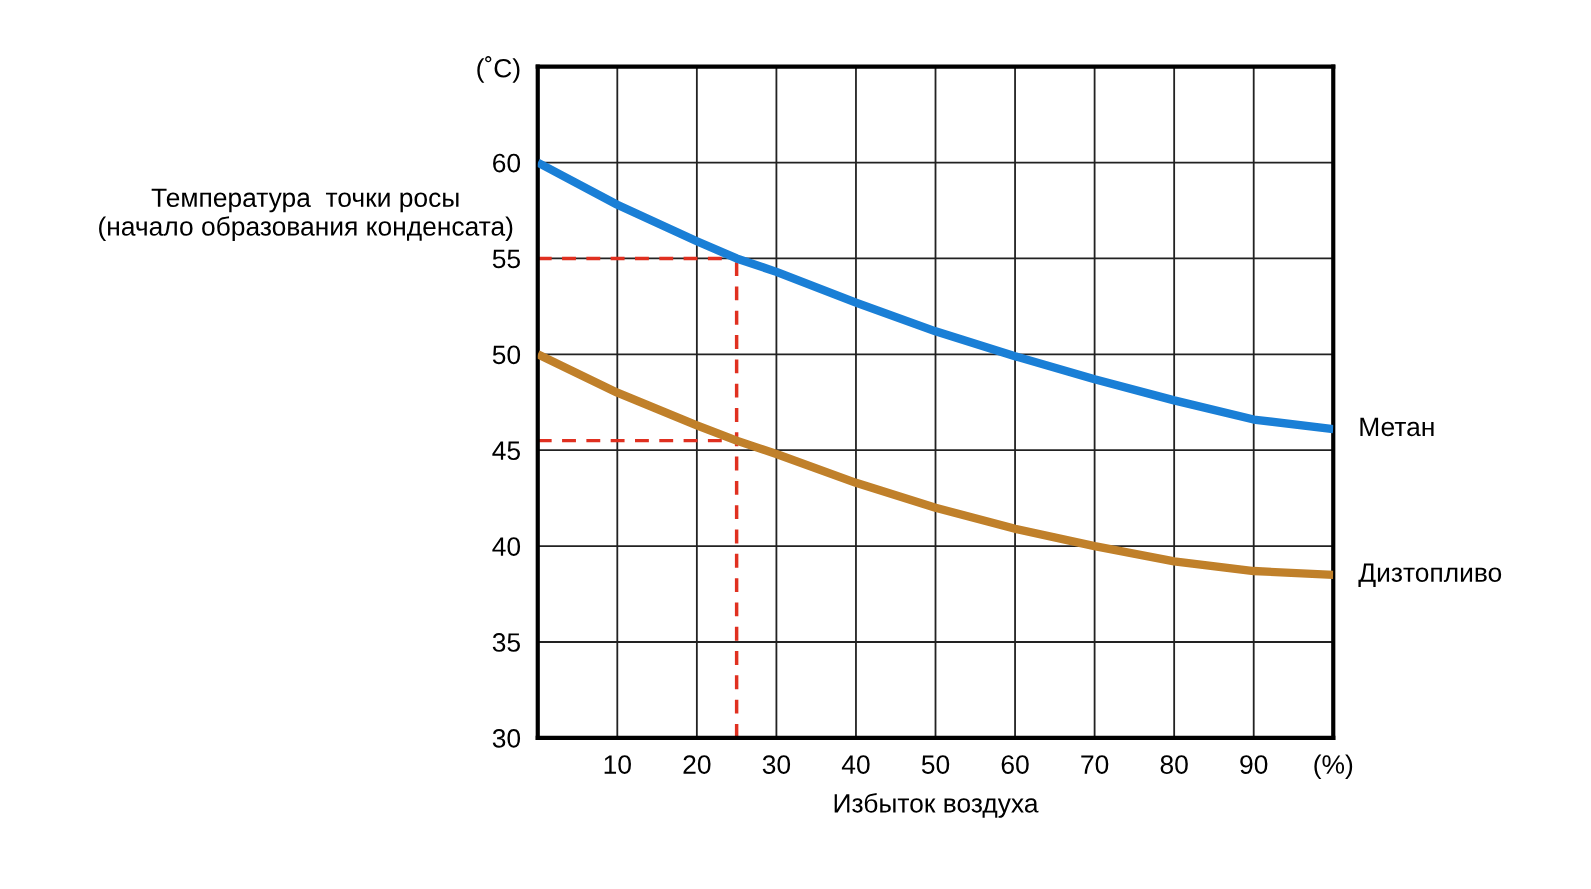  What do you see at coordinates (935, 764) in the screenshot?
I see `x-tick-label: 50` at bounding box center [935, 764].